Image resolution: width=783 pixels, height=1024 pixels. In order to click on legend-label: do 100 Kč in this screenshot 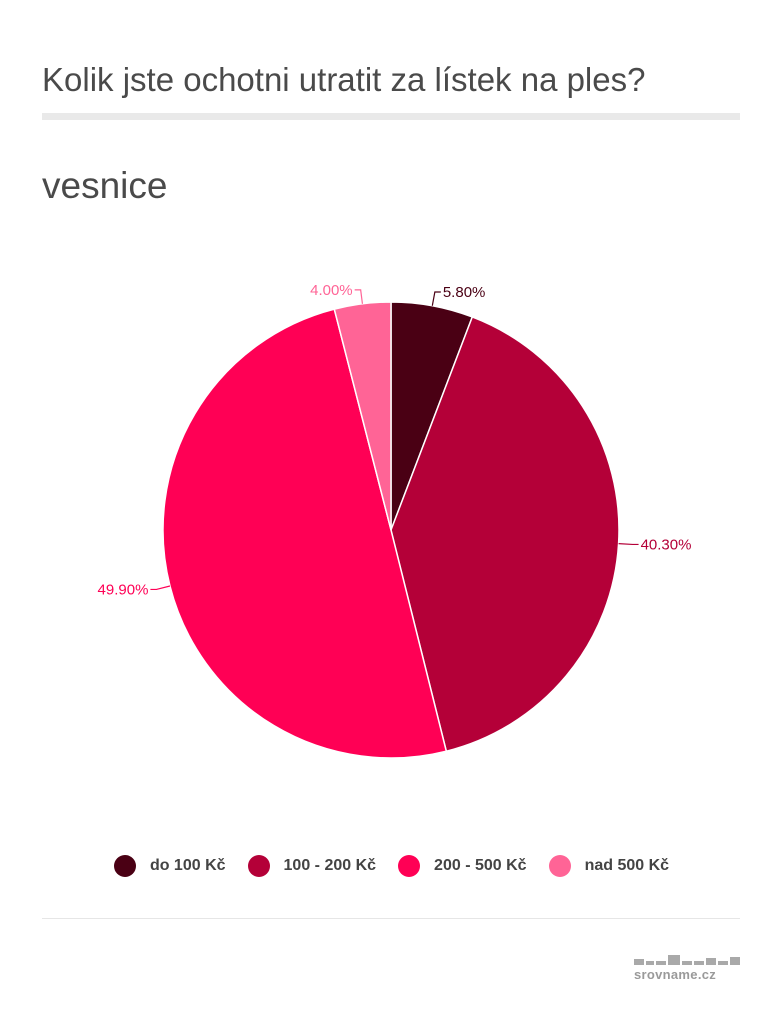, I will do `click(187, 865)`.